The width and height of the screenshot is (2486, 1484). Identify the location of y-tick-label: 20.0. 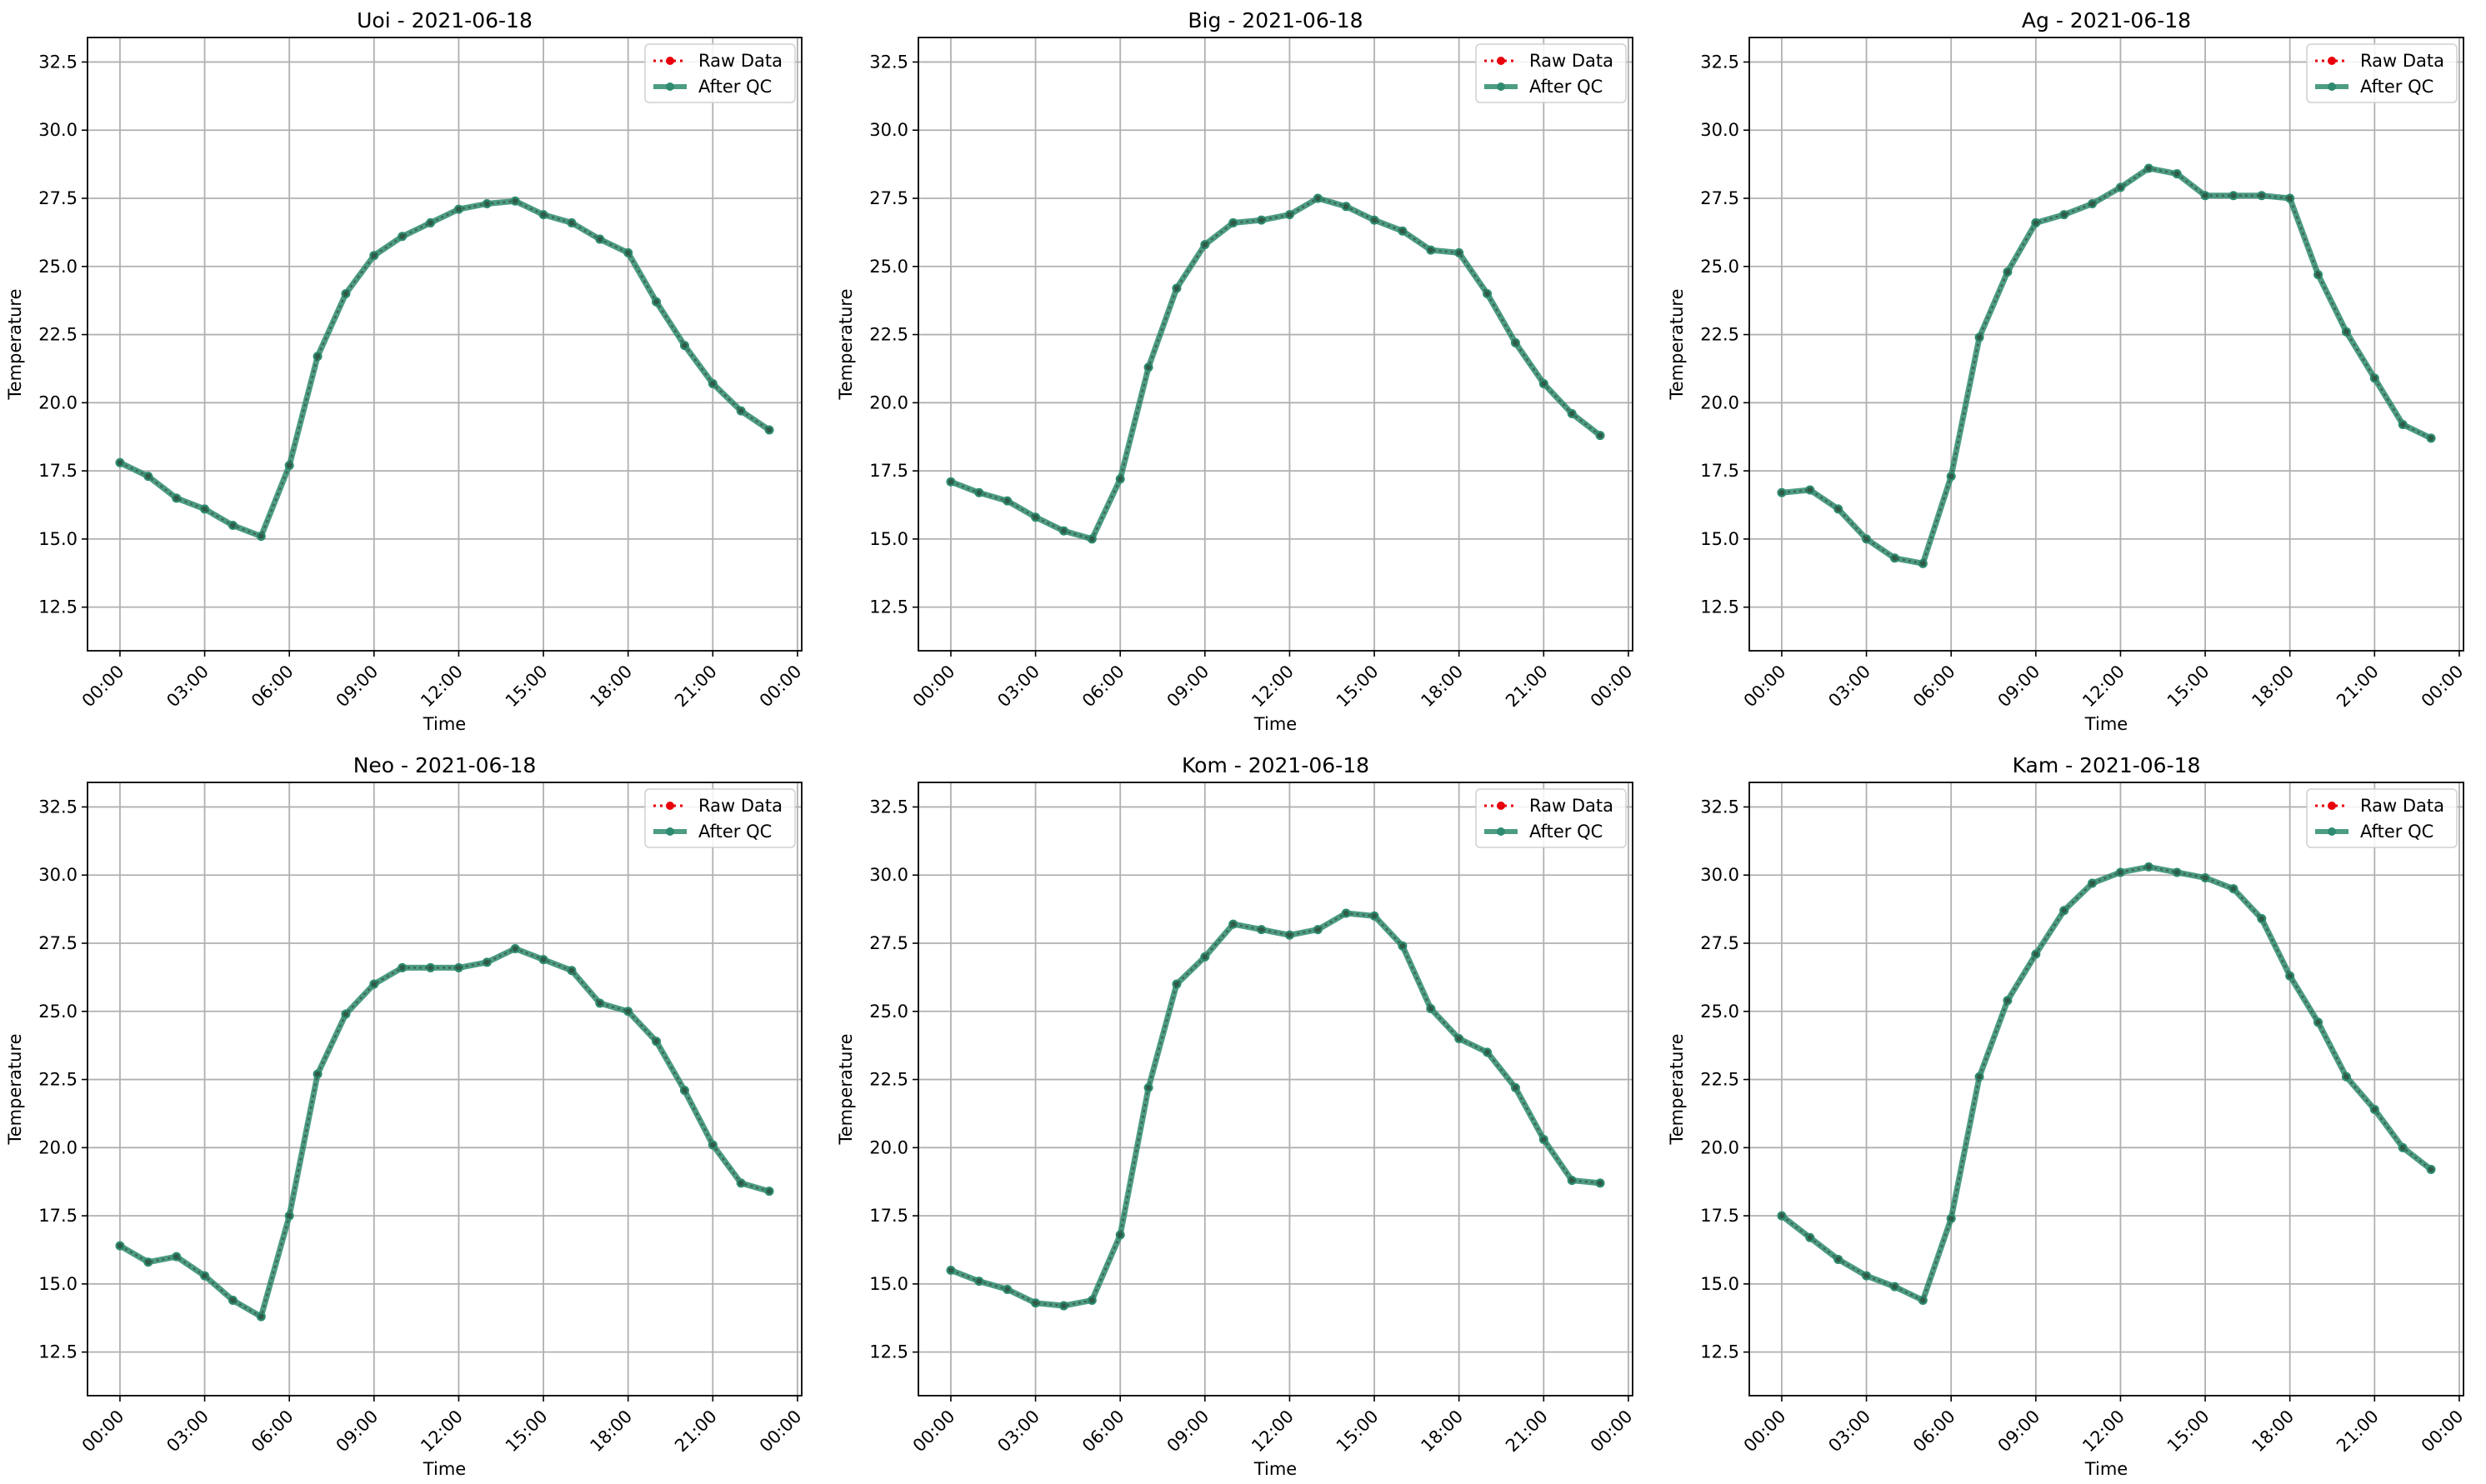
(888, 1147).